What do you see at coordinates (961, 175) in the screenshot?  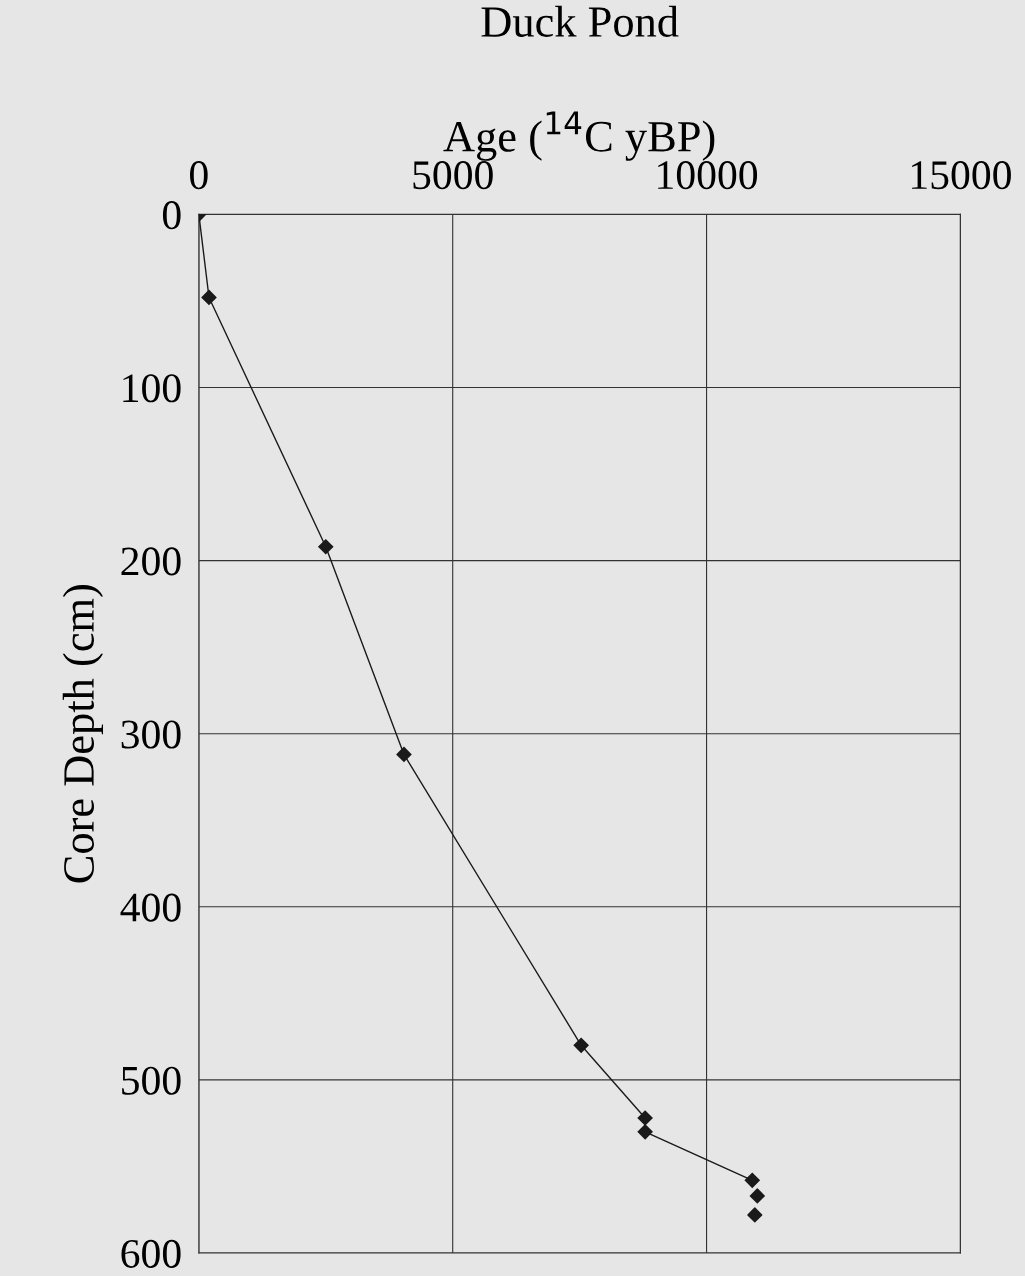 I see `x-tick-label: 15000` at bounding box center [961, 175].